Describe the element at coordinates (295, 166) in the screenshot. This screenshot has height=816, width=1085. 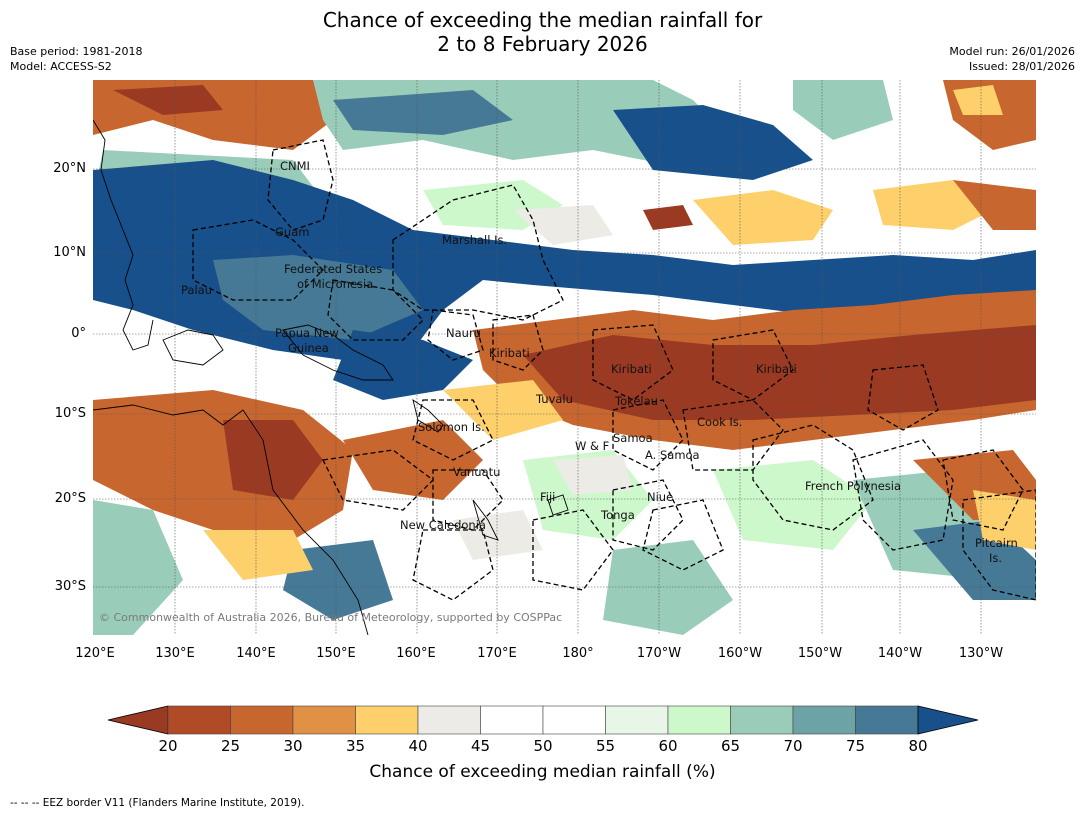
I see `label-cnmi: CNMI` at that location.